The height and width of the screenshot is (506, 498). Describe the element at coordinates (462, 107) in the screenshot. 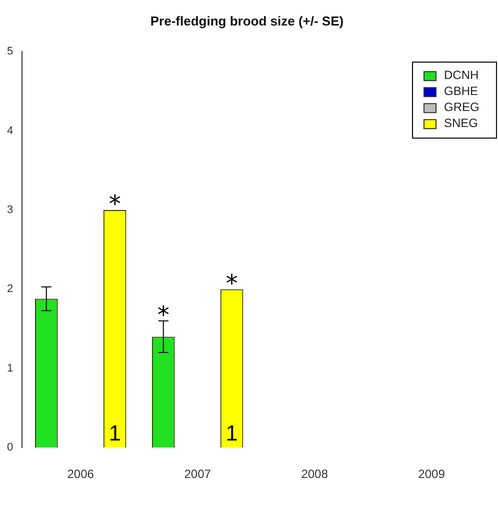

I see `legend-label: GREG` at that location.